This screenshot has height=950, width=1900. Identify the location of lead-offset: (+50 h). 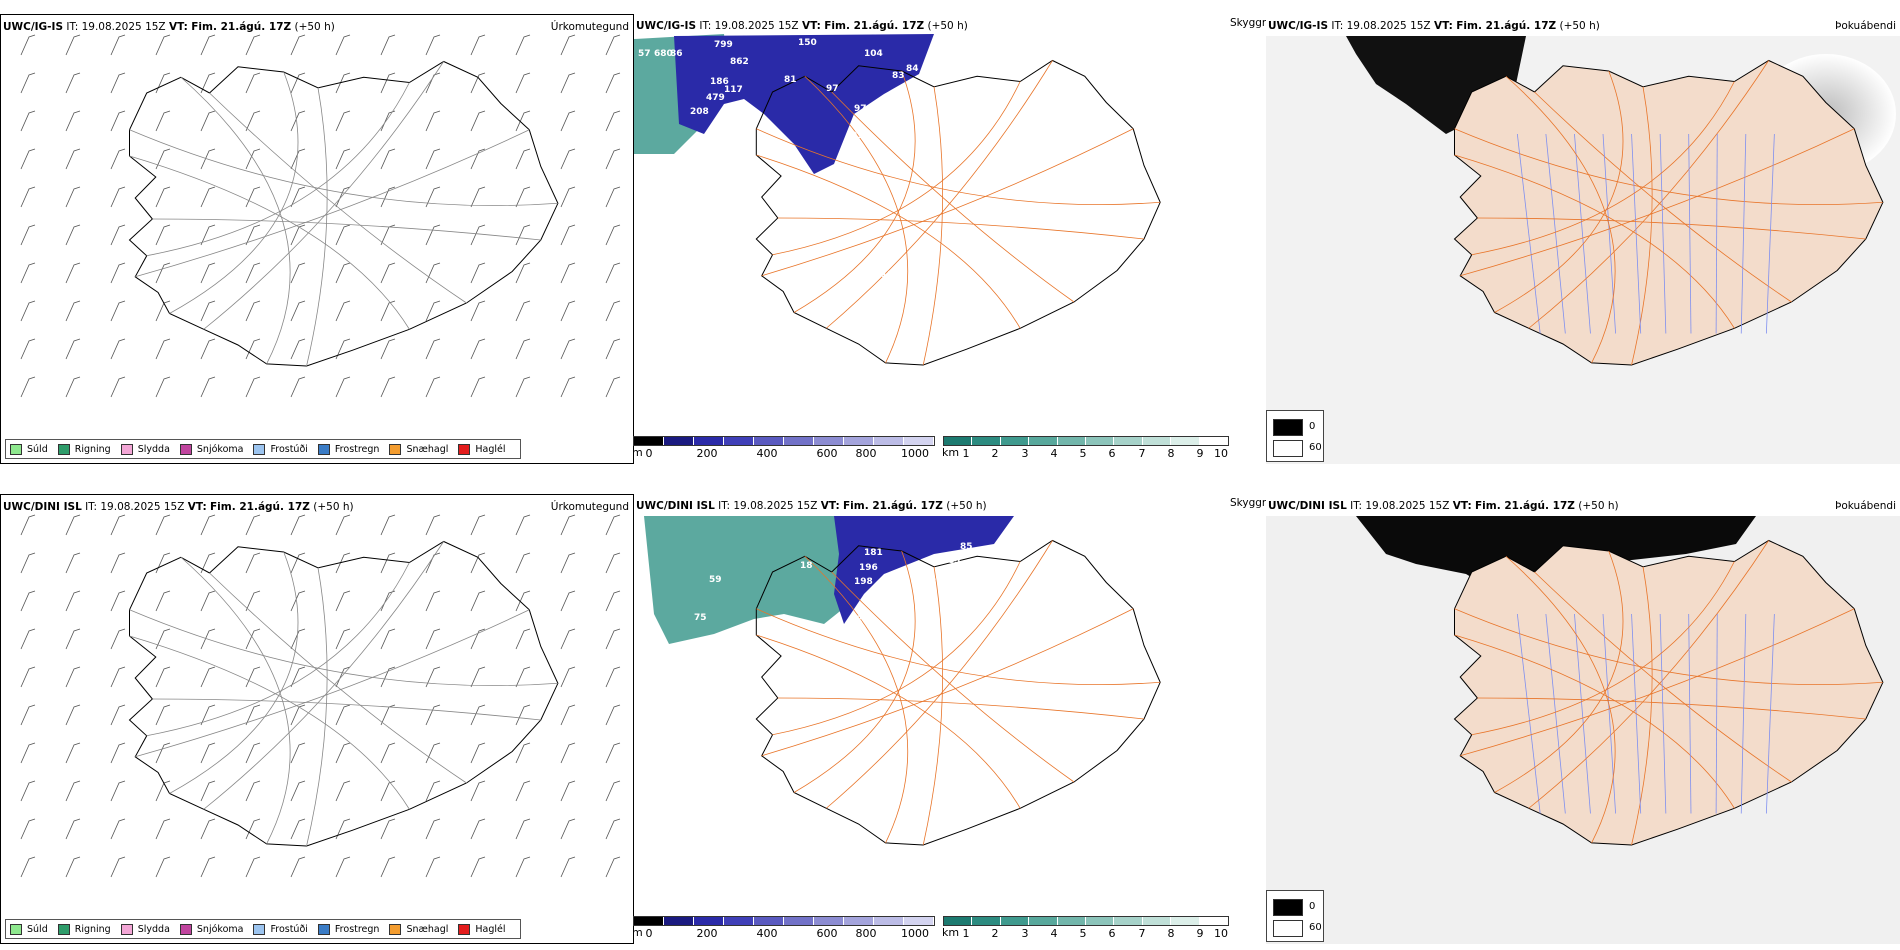
(947, 26).